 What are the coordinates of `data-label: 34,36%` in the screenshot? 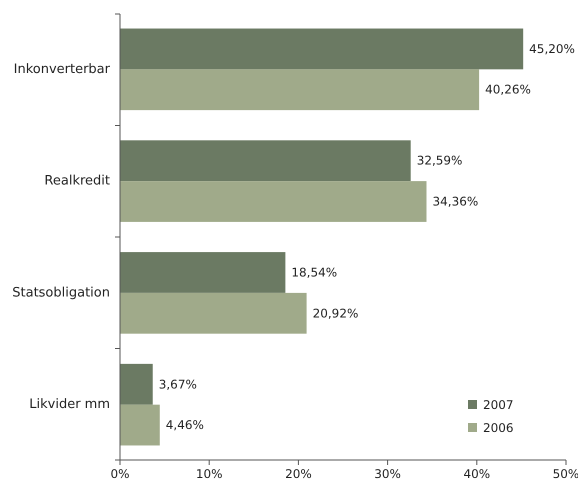 It's located at (455, 201).